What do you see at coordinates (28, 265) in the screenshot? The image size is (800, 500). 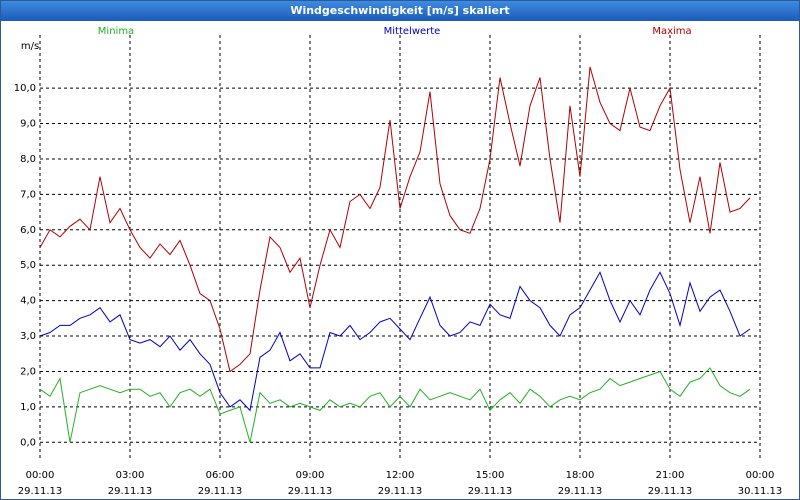 I see `y-tick-label: 5,0` at bounding box center [28, 265].